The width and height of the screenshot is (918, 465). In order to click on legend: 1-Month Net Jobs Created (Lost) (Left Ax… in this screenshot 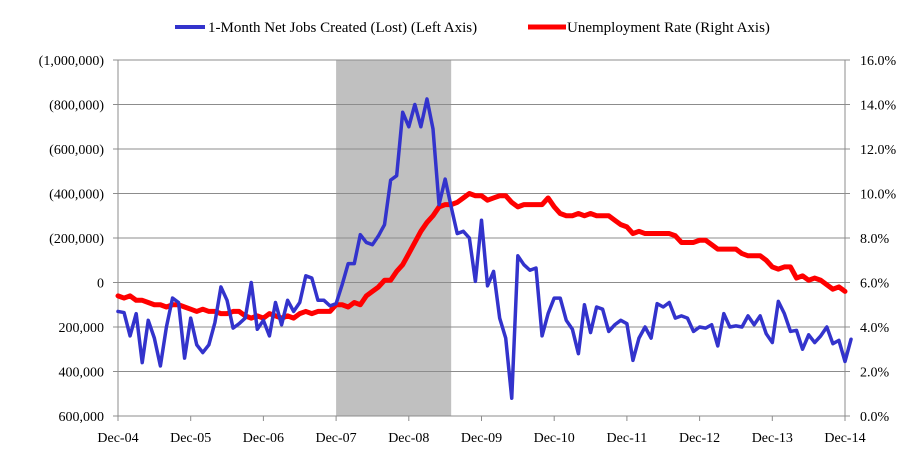, I will do `click(472, 28)`.